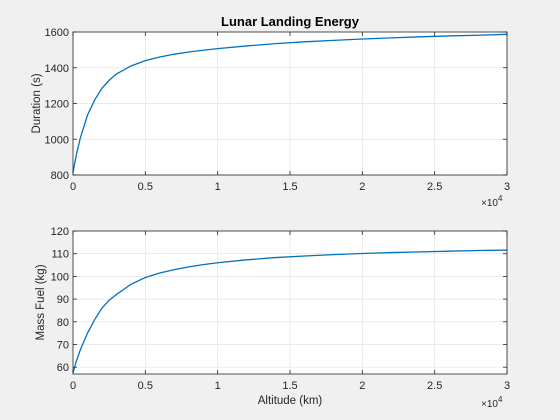  I want to click on y-tick-label: 1200, so click(57, 105).